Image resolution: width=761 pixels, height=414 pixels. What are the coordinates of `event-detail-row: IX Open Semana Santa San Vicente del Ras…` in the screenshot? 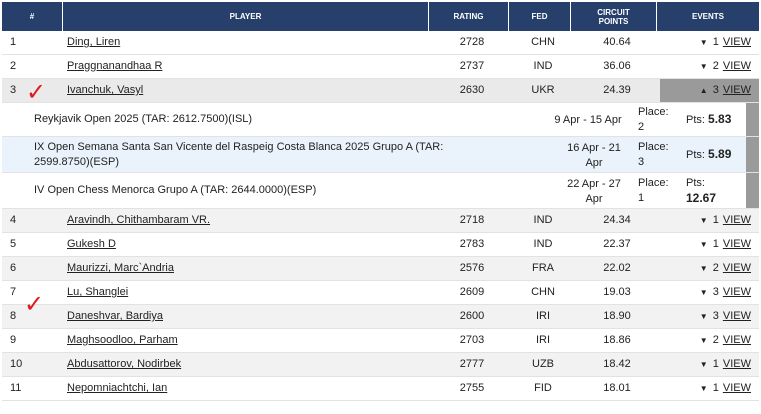 It's located at (380, 155).